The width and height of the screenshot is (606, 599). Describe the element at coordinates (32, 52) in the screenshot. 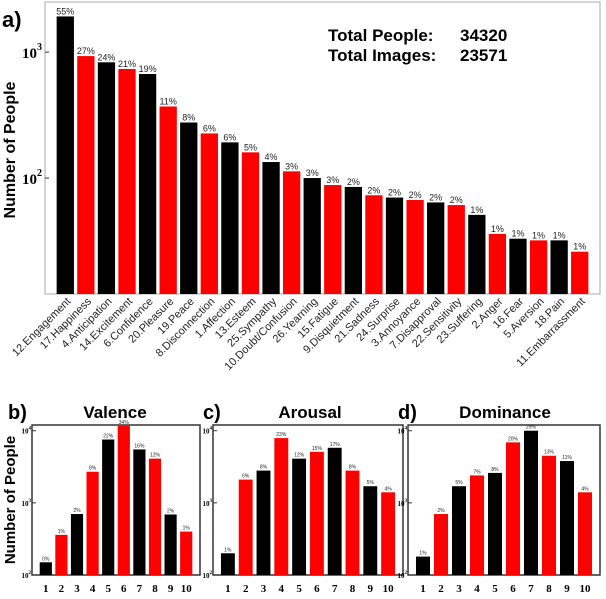

I see `y-tick-label: 10³` at that location.